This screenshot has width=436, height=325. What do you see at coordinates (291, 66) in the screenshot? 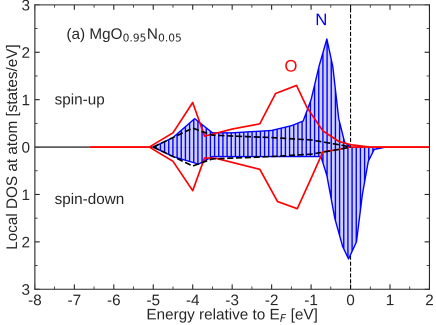
I see `series-label: O` at bounding box center [291, 66].